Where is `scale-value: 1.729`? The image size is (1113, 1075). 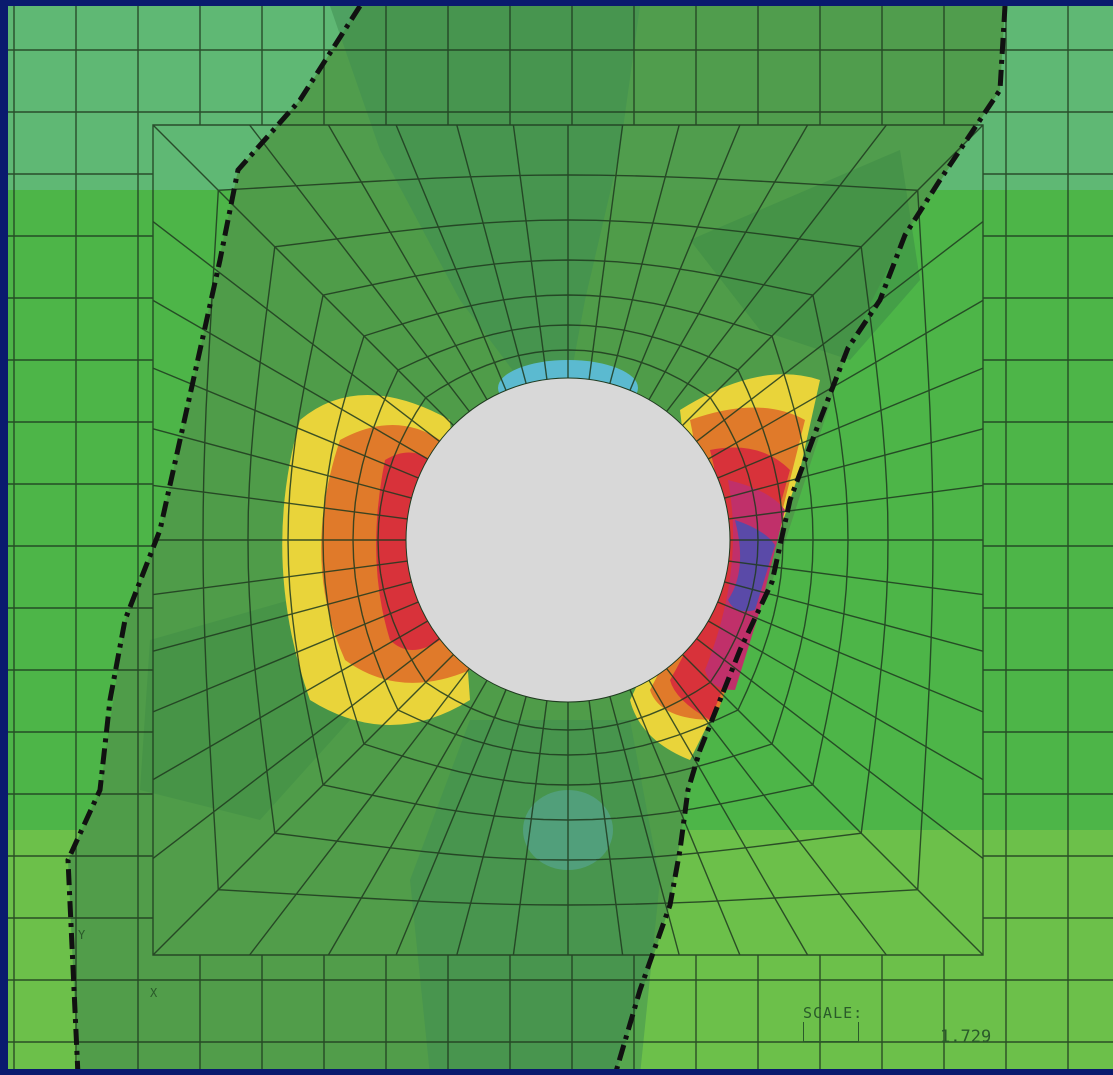 scale-value: 1.729 is located at coordinates (966, 1037).